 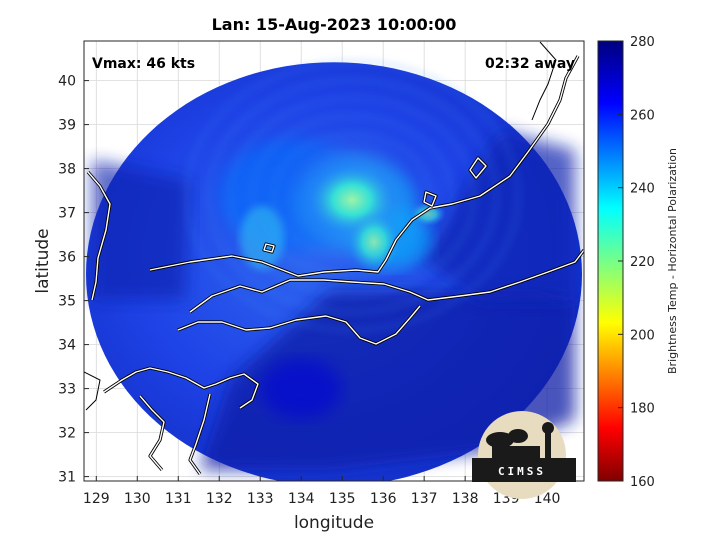 I want to click on logo-tower, so click(x=548, y=445).